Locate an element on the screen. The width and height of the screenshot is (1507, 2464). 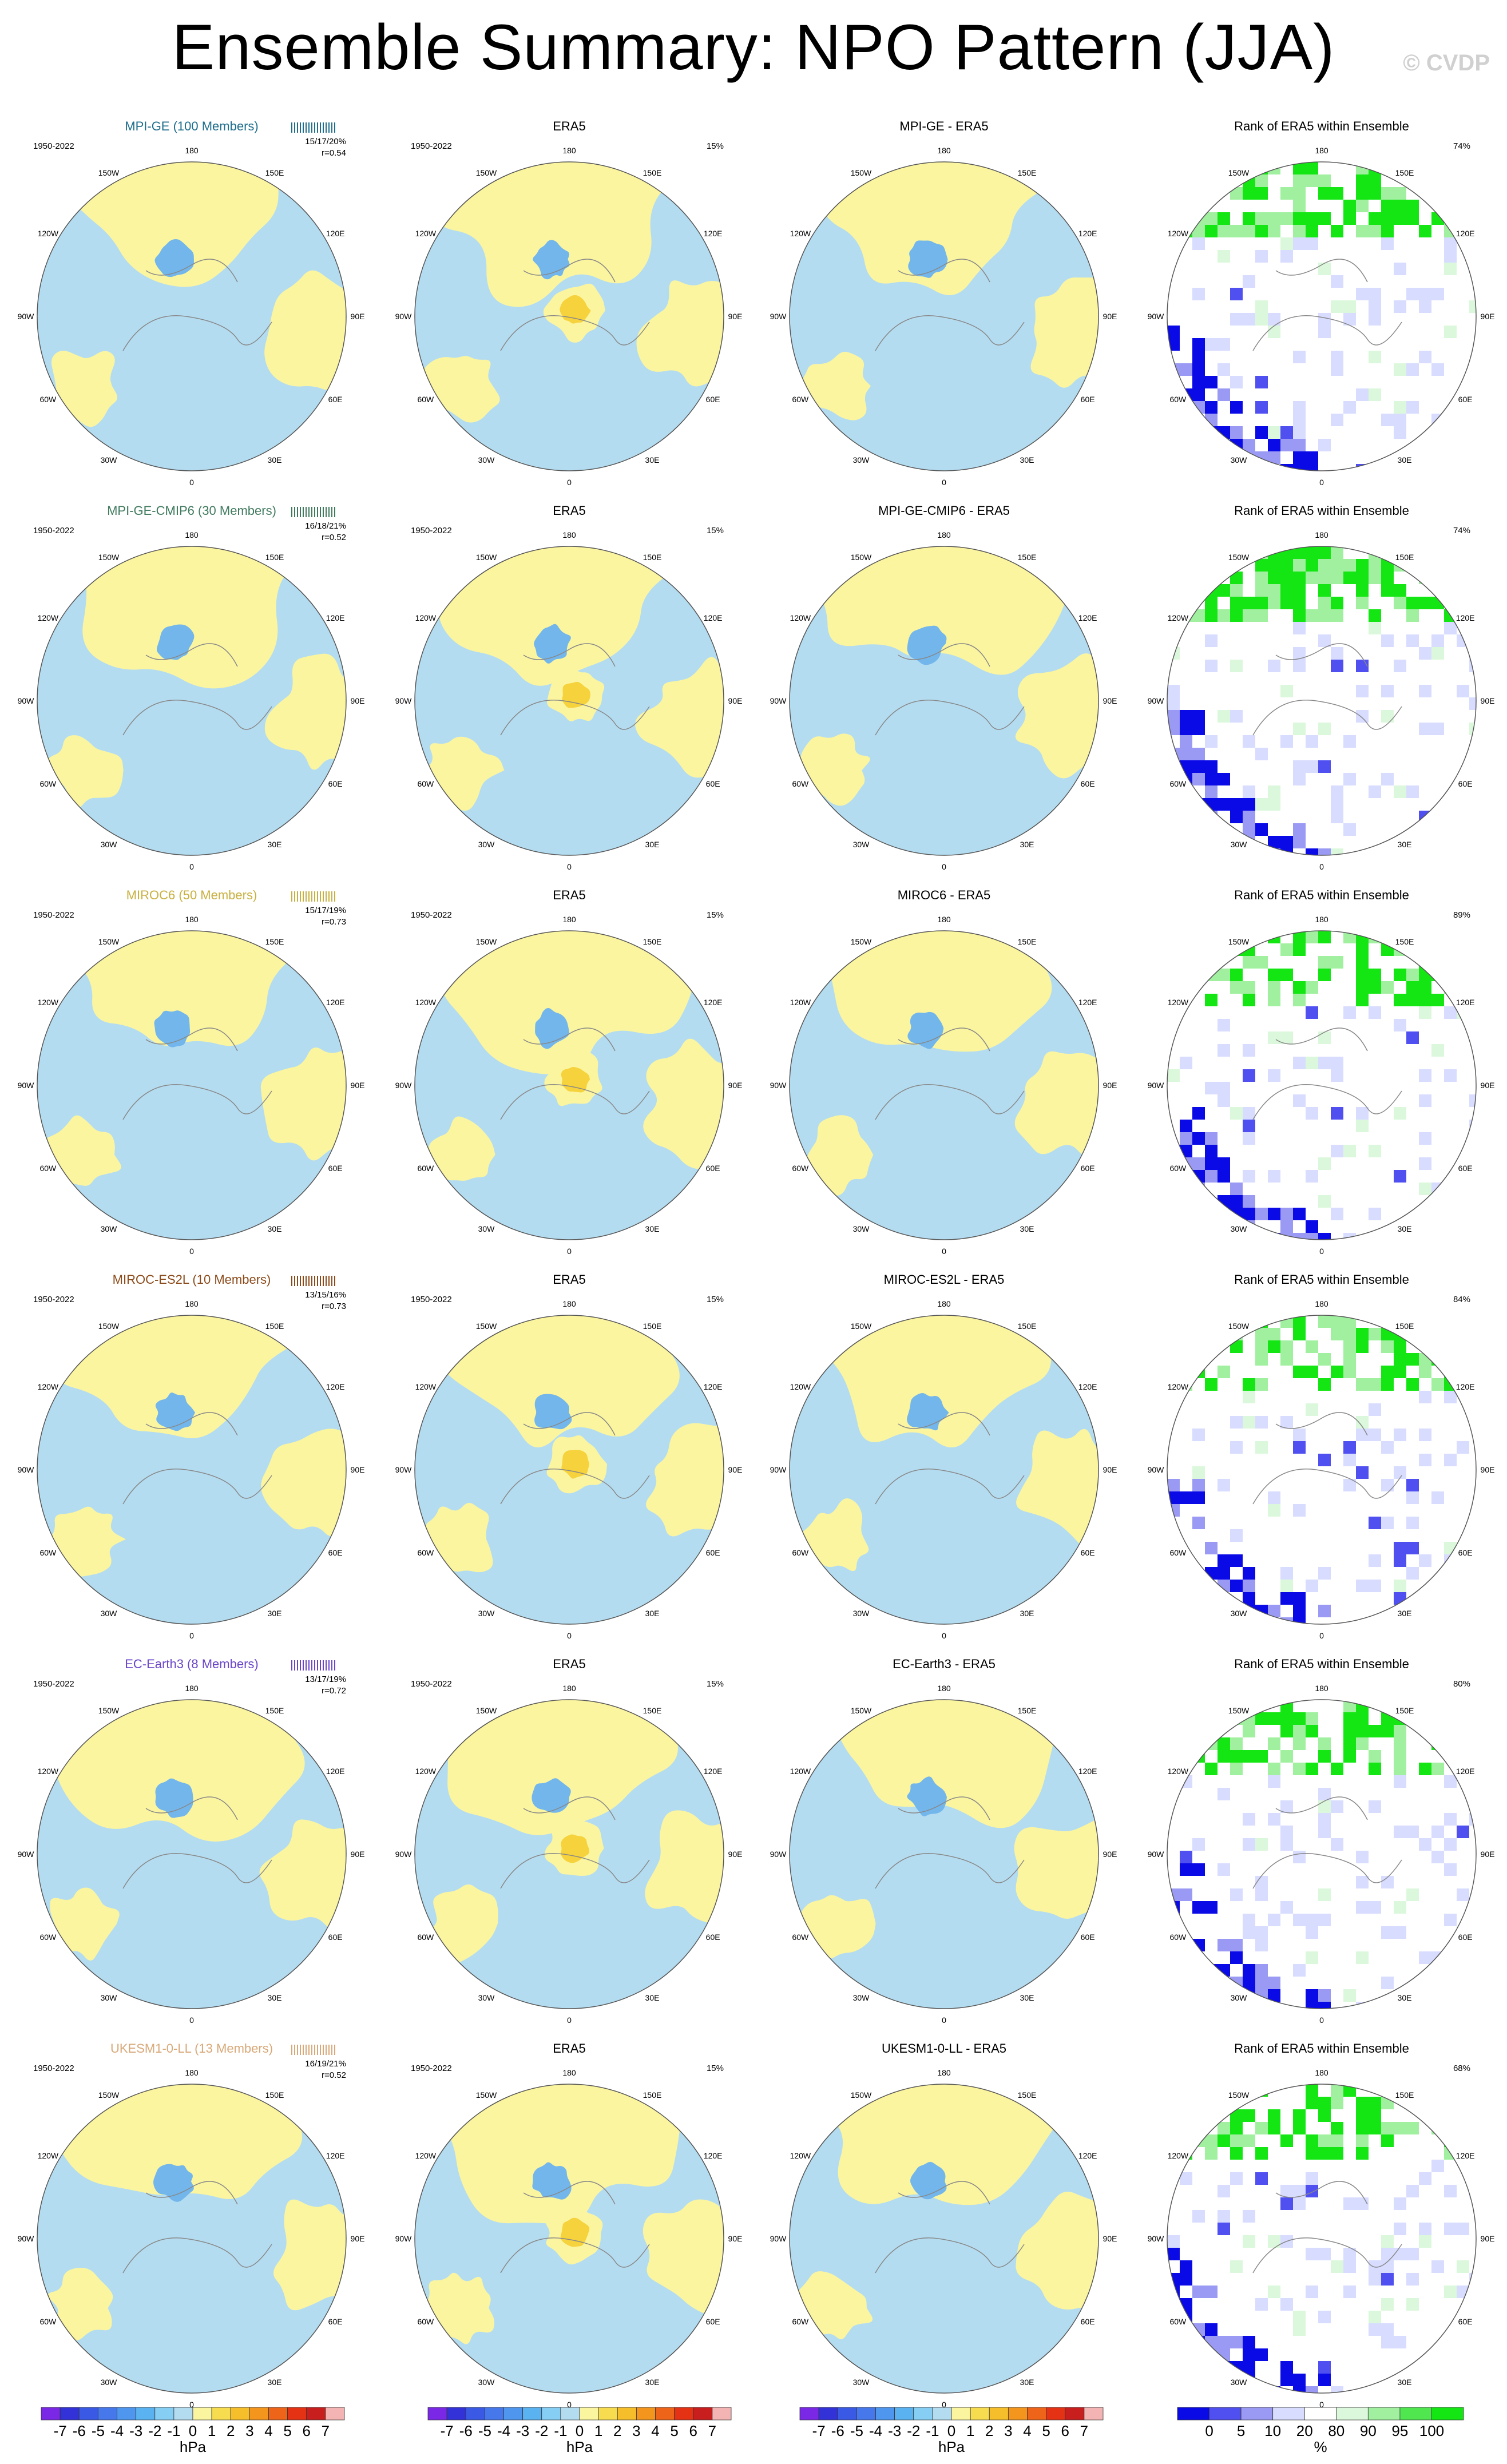
difference-map-row3: 180 150E 120E 90E 60E 30E 0 30W 60W 90W 120W 150W is located at coordinates (943, 1085).